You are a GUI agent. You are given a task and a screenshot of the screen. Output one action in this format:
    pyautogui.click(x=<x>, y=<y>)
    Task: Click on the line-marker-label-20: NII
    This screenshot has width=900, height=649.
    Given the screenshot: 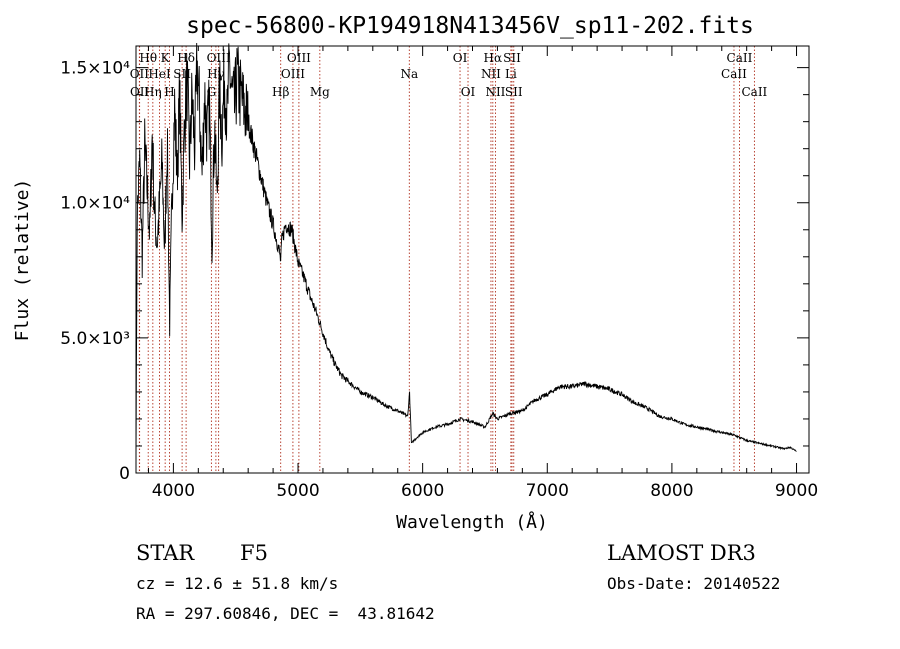 What is the action you would take?
    pyautogui.click(x=491, y=74)
    